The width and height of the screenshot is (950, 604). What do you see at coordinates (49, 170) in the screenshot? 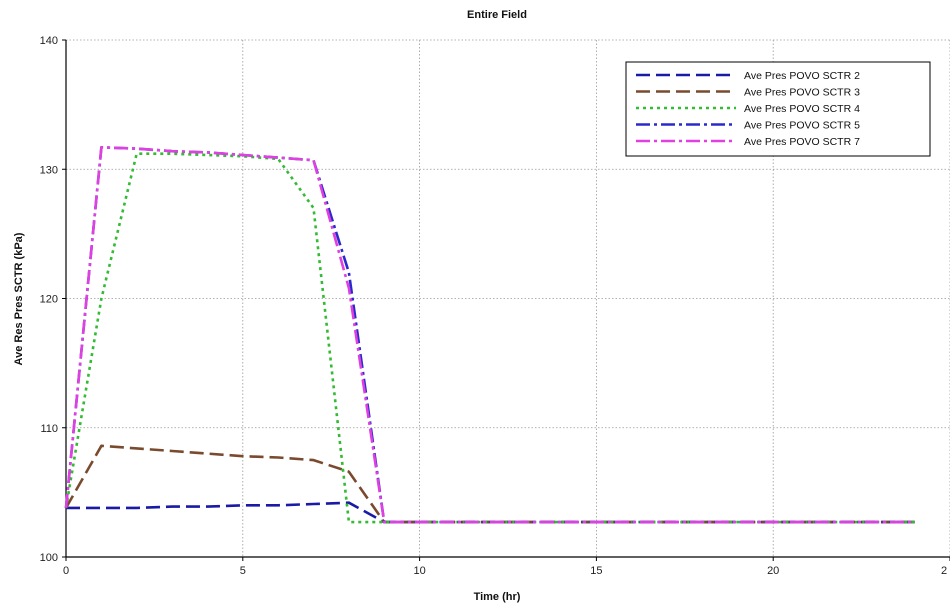
I see `y-tick-label: 130` at bounding box center [49, 170].